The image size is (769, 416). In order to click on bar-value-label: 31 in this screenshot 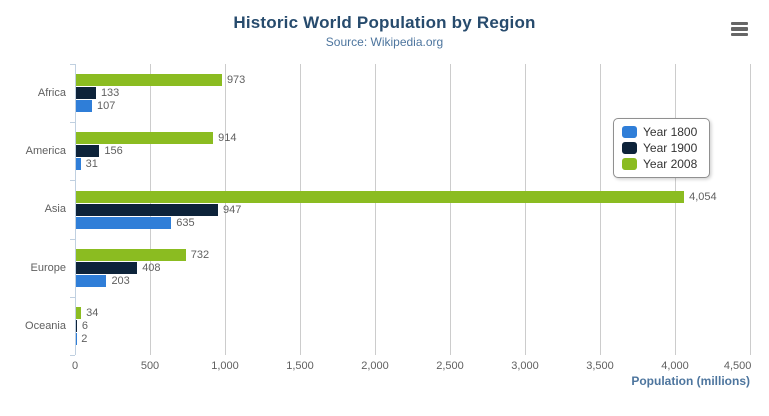, I will do `click(91, 164)`.